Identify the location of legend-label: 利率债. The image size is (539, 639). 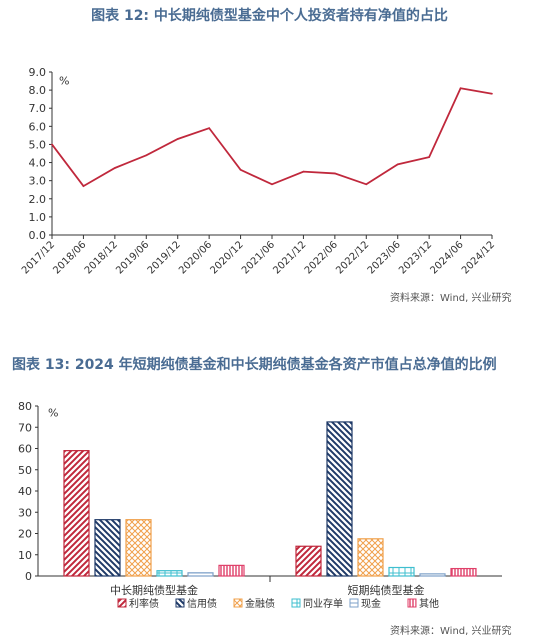
(144, 603).